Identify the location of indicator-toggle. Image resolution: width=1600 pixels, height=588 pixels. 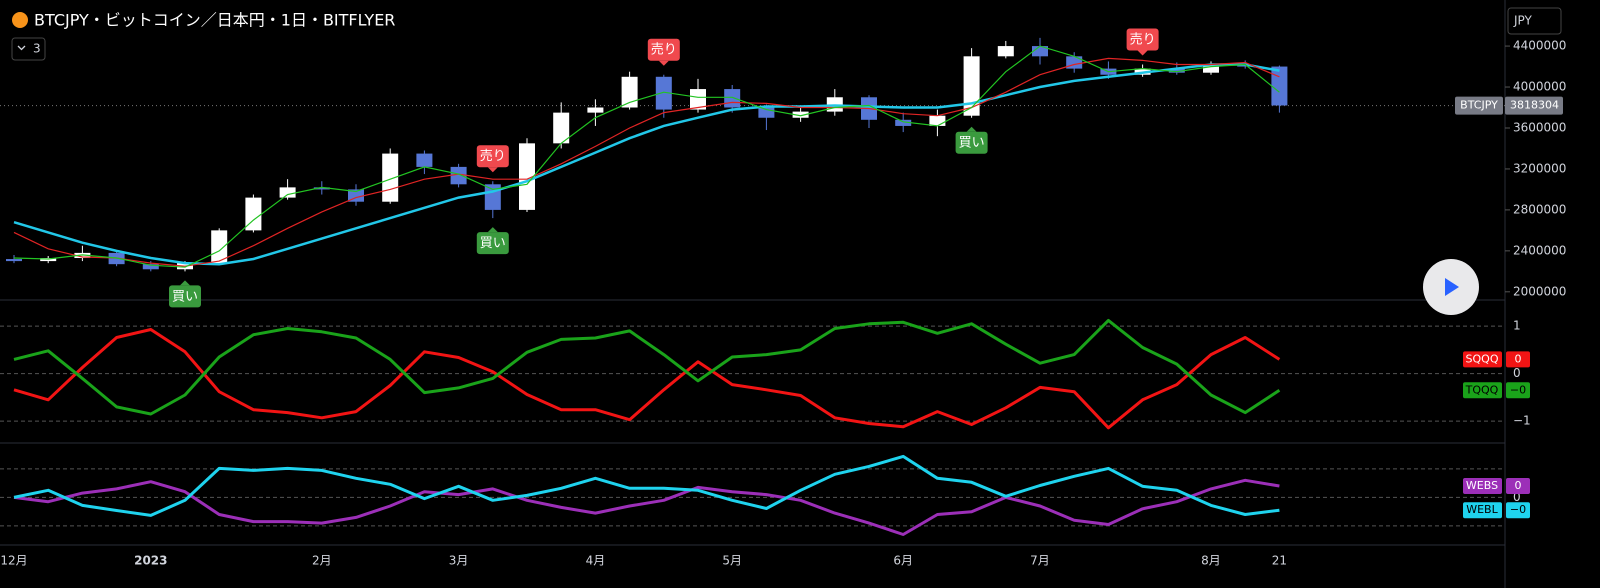
(28, 49).